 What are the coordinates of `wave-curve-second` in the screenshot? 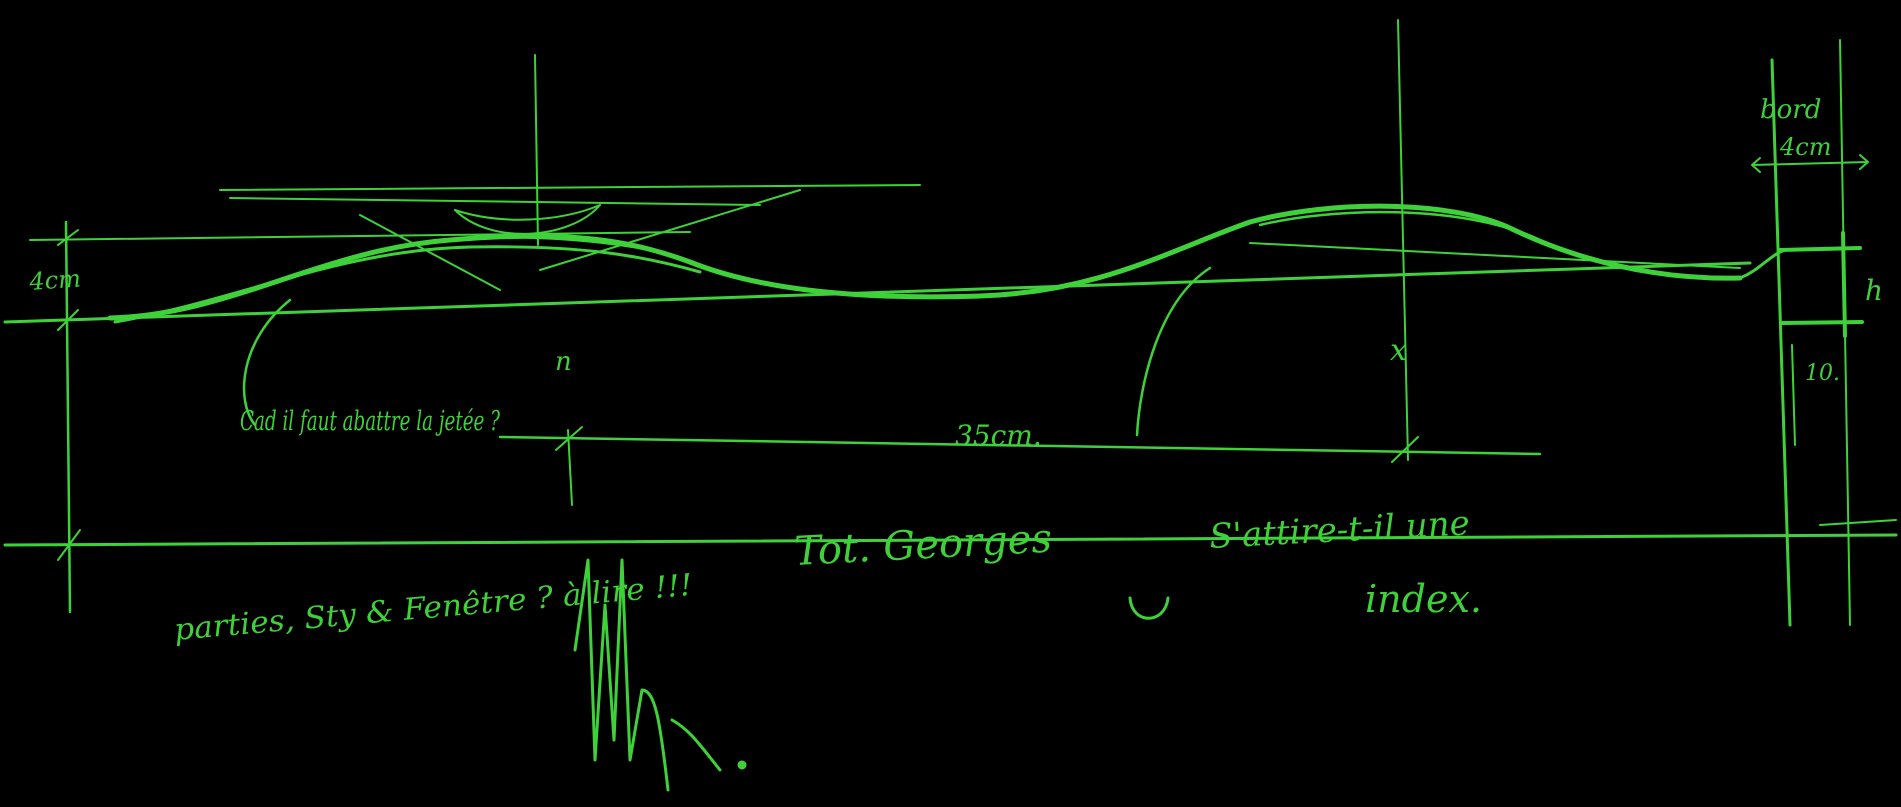 It's located at (407, 284).